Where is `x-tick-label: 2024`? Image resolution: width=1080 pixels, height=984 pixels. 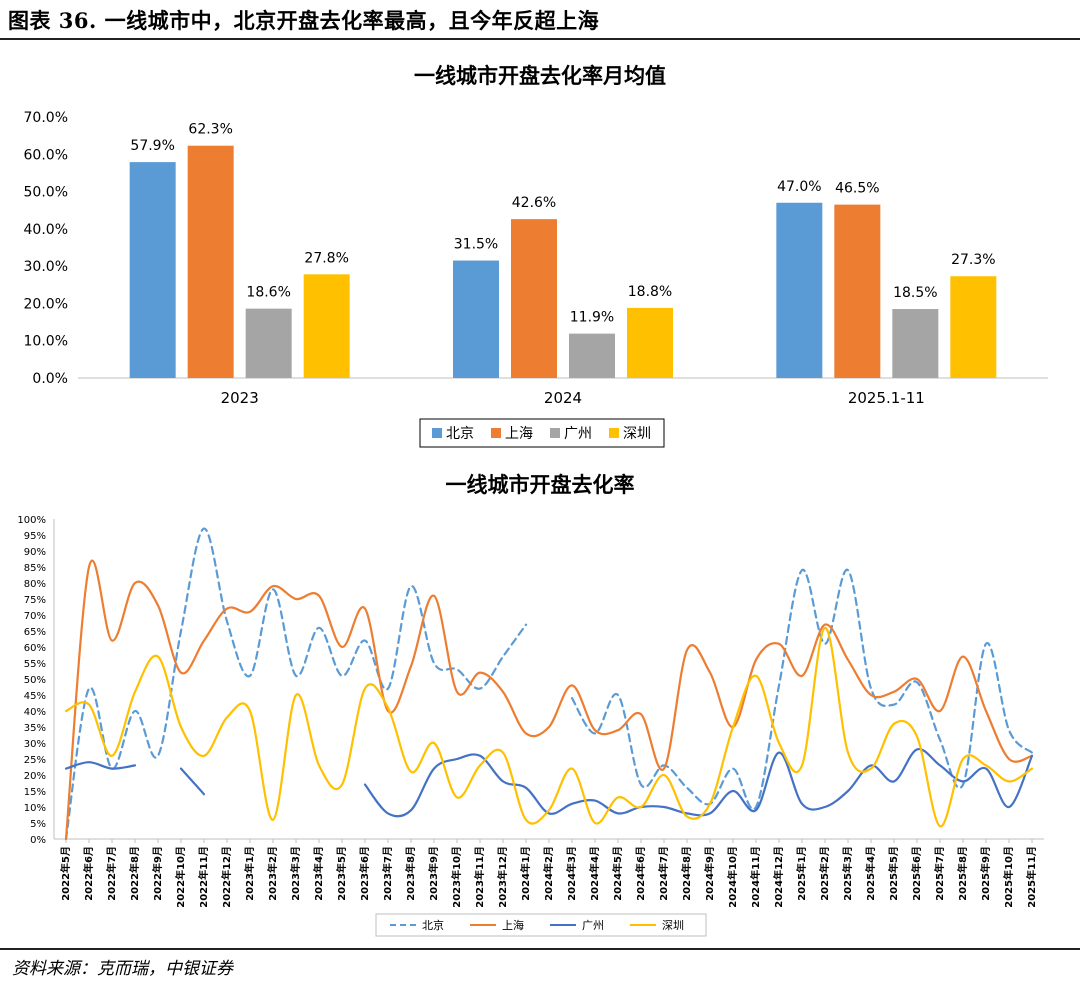
x-tick-label: 2024 is located at coordinates (563, 398).